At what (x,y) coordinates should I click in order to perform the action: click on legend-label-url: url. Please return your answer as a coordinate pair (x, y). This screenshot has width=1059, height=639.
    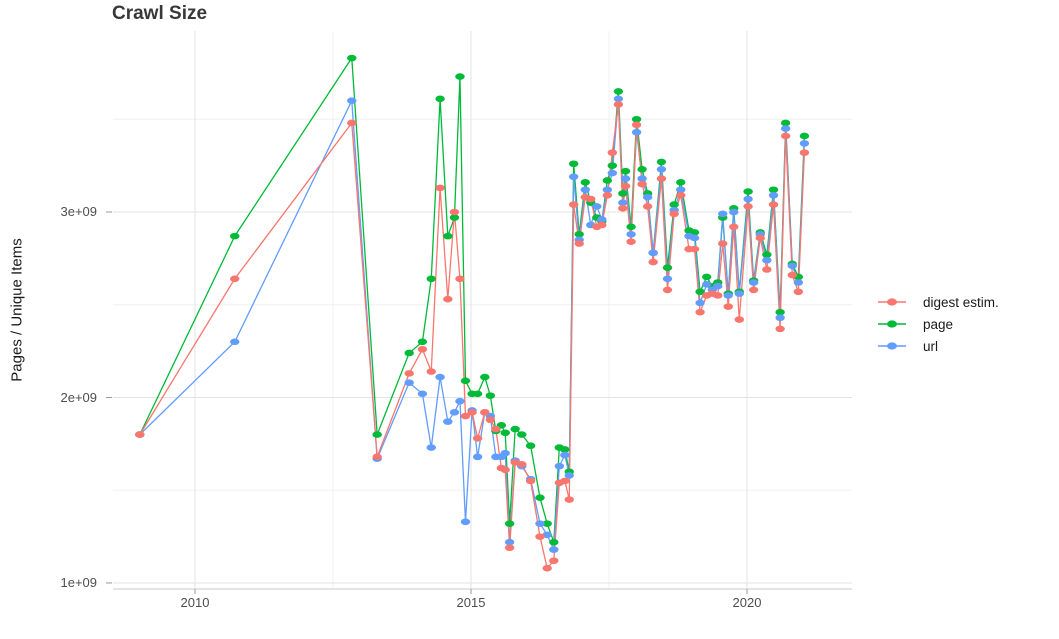
    Looking at the image, I should click on (931, 346).